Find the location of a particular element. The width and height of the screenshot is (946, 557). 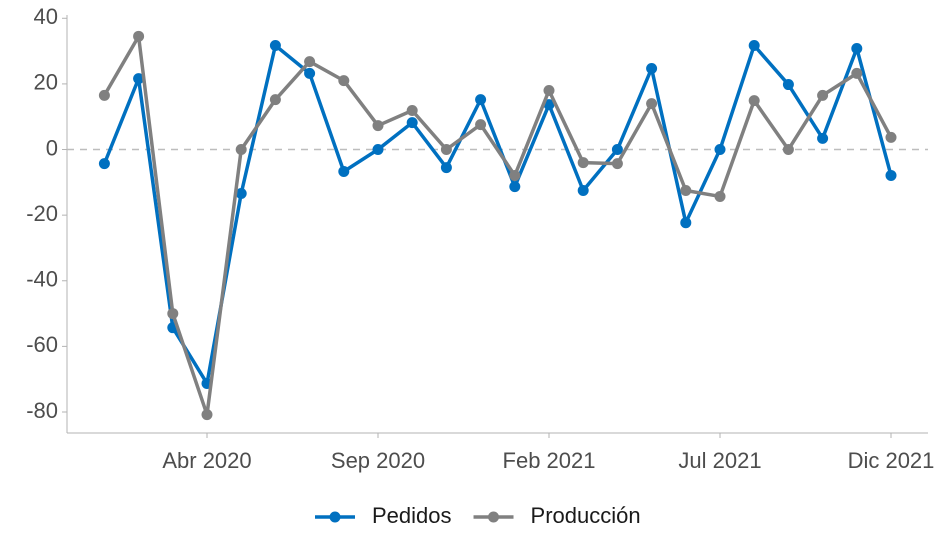

x-tick-label: Dic 2021 is located at coordinates (891, 460).